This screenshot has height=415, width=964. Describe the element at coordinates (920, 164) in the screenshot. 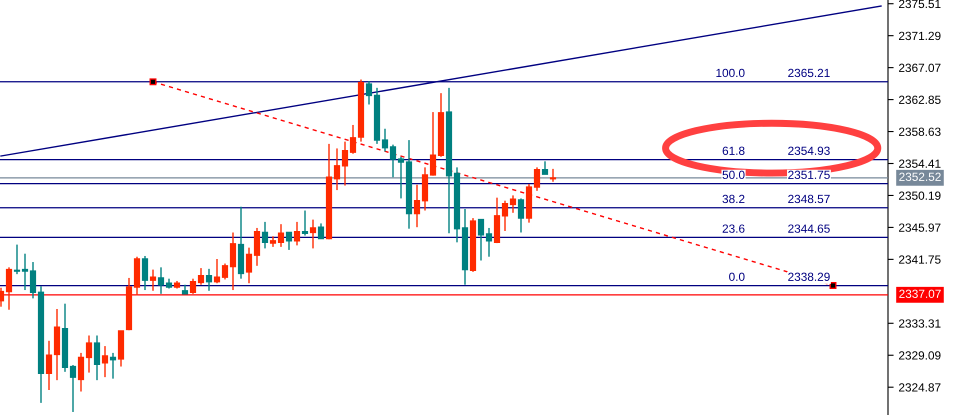

I see `y-tick-label: 2354.41` at that location.